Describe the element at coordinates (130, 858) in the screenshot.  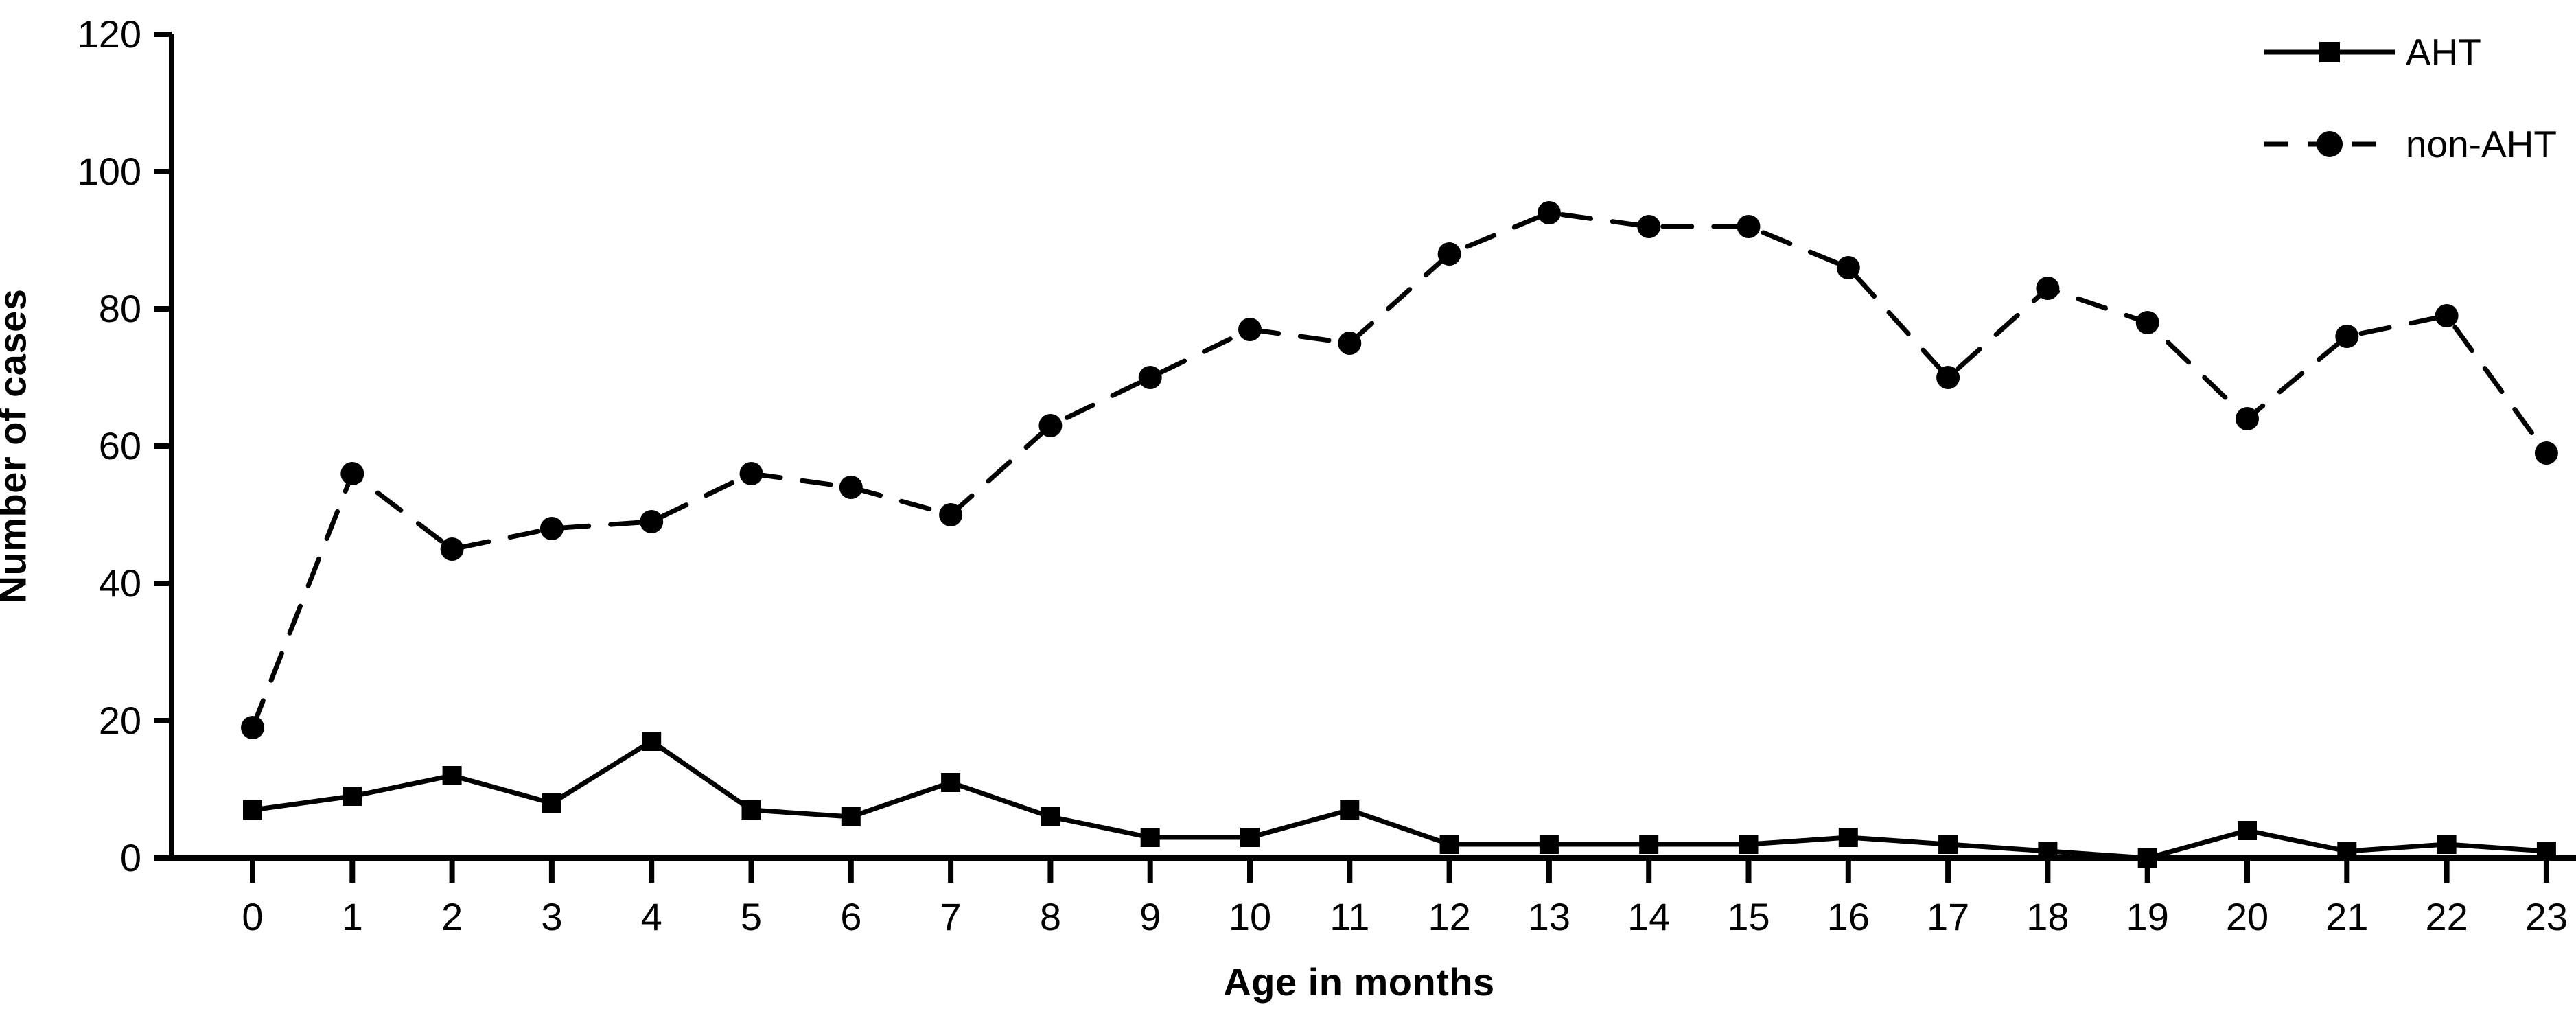
I see `y-tick-label: 0` at that location.